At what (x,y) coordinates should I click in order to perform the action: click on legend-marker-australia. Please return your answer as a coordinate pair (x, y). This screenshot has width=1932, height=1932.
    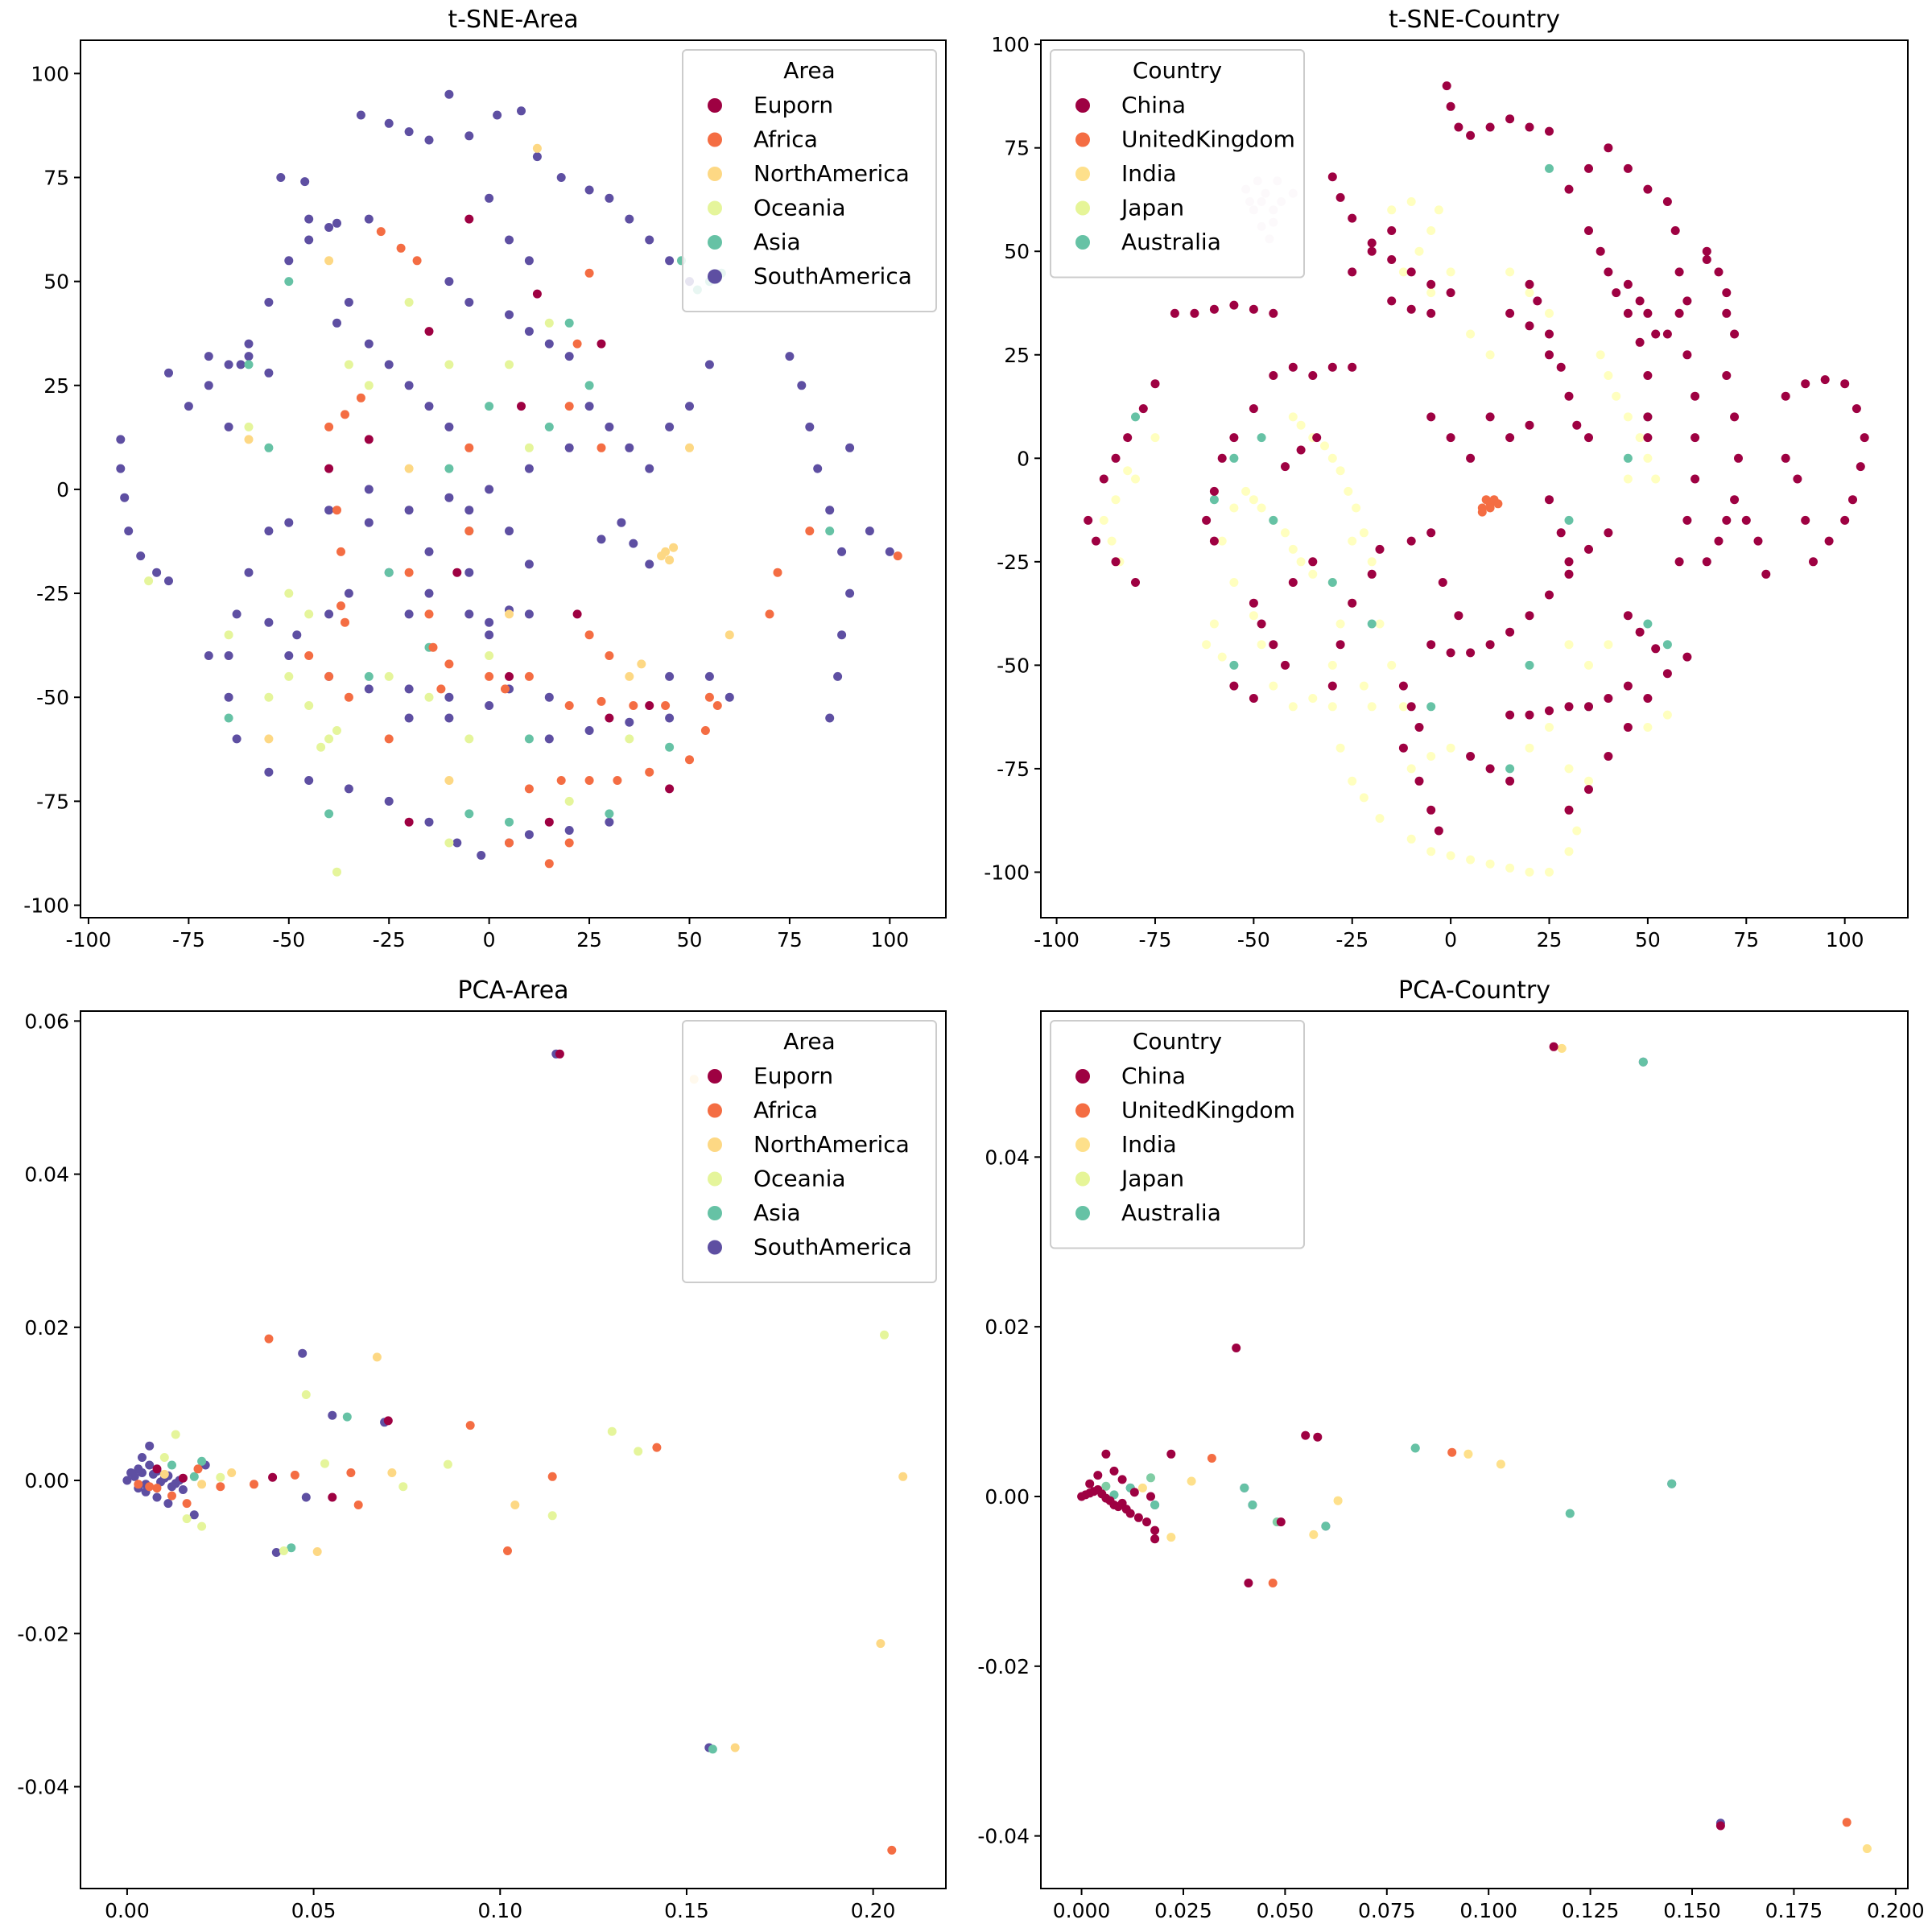
    Looking at the image, I should click on (1082, 242).